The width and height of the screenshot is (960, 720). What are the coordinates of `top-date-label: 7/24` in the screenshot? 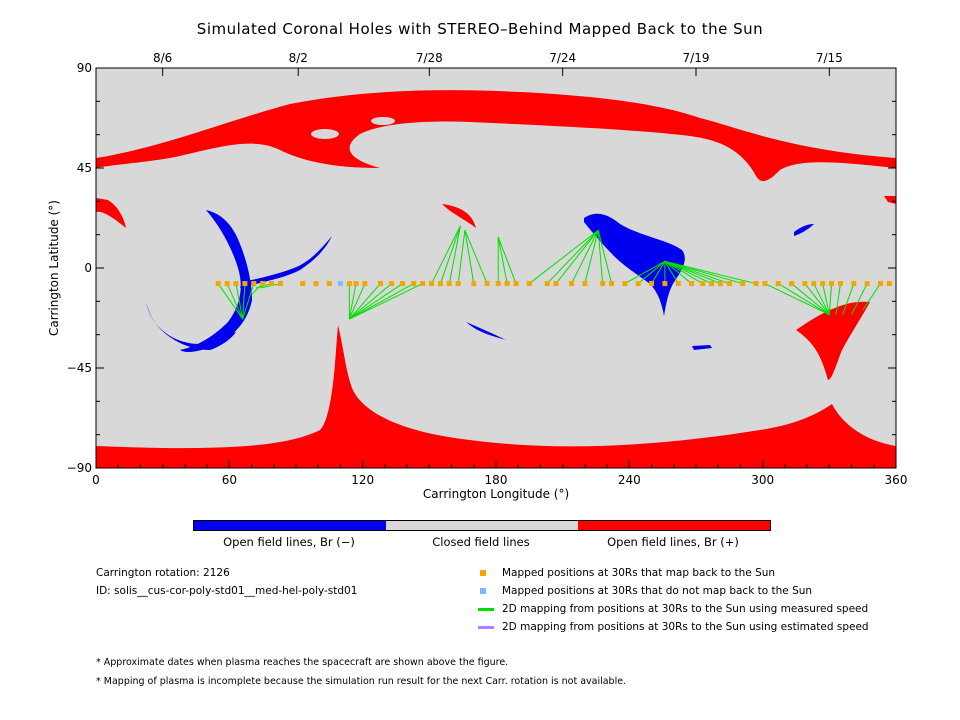 It's located at (562, 58).